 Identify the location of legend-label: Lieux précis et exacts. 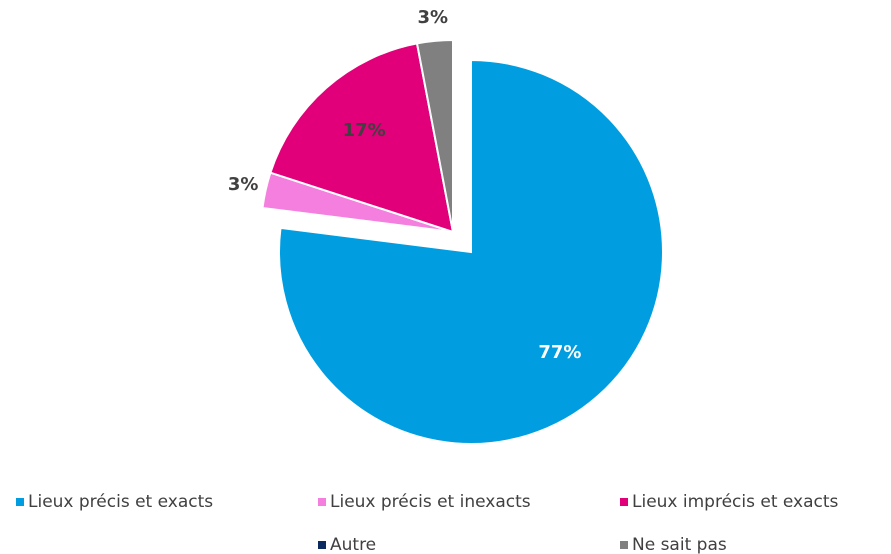
(120, 502).